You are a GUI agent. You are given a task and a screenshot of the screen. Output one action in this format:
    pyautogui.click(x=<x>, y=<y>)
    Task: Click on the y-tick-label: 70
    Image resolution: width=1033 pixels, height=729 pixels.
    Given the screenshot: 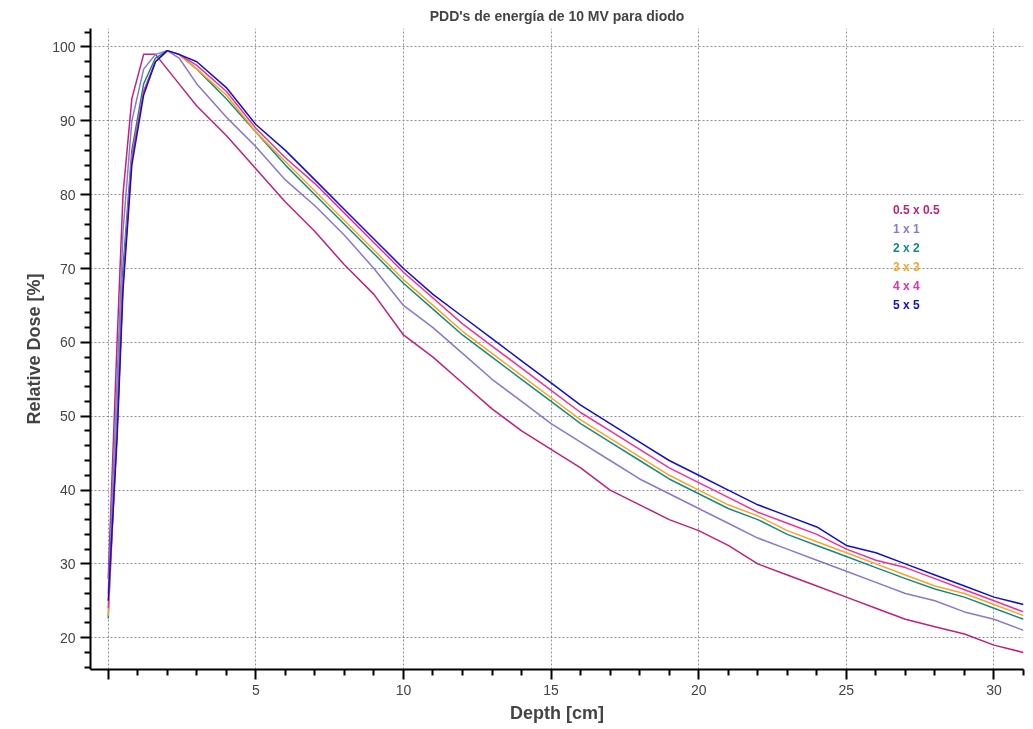 What is the action you would take?
    pyautogui.click(x=67, y=268)
    